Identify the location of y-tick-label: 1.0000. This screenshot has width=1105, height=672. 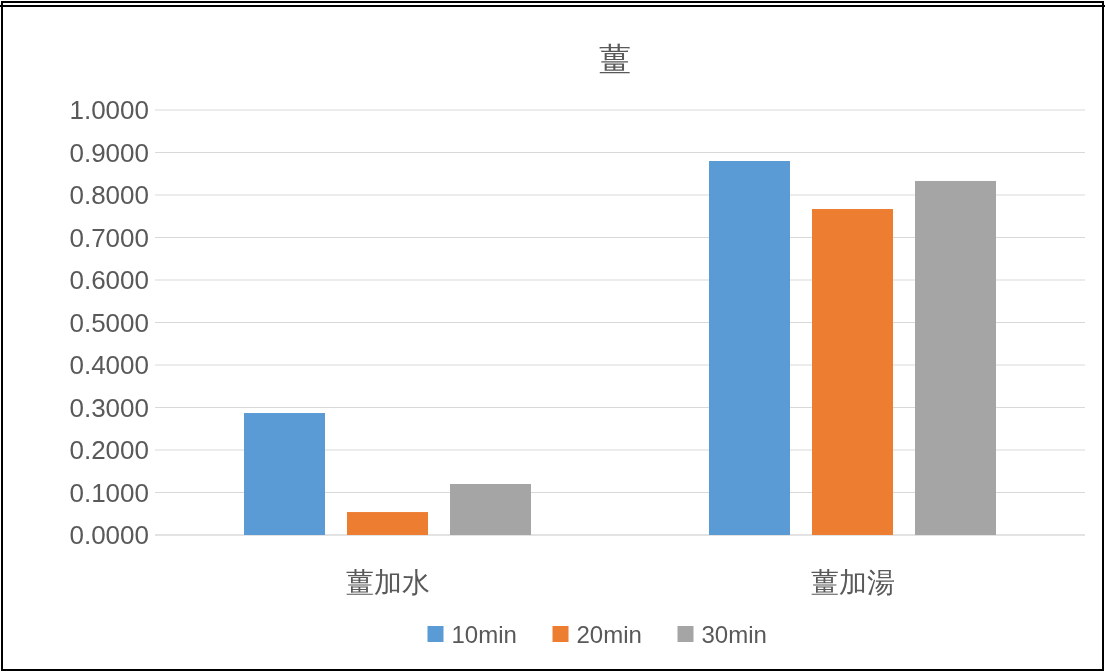
(109, 110).